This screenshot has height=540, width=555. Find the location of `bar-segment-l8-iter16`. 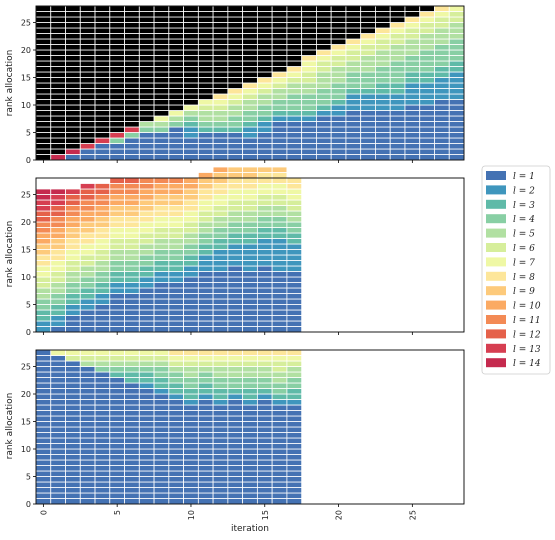

bar-segment-l8-iter16 is located at coordinates (279, 74).